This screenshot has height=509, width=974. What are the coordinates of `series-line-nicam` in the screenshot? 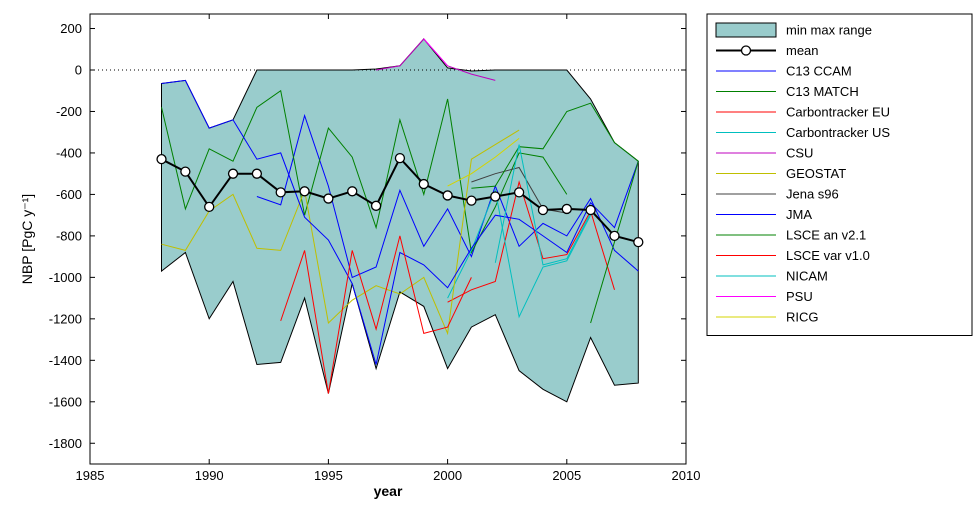 It's located at (543, 205).